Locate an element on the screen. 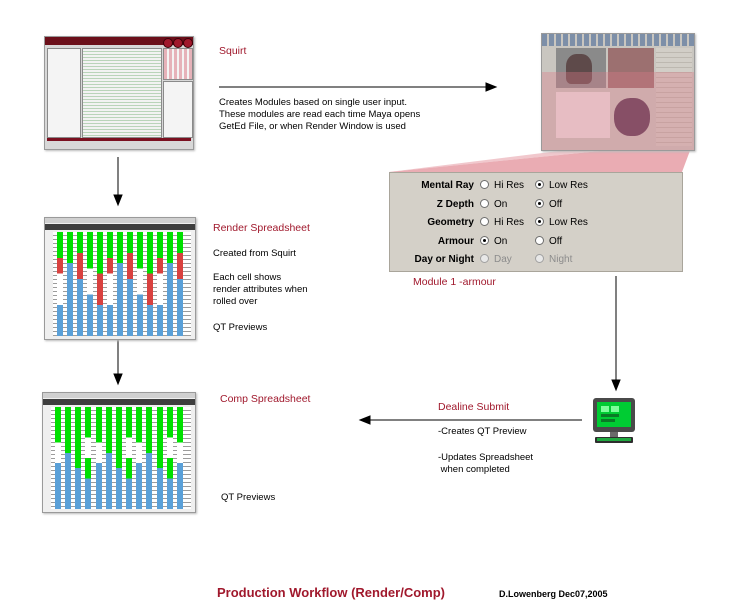 The height and width of the screenshot is (610, 738). squirt-title-bar is located at coordinates (119, 41).